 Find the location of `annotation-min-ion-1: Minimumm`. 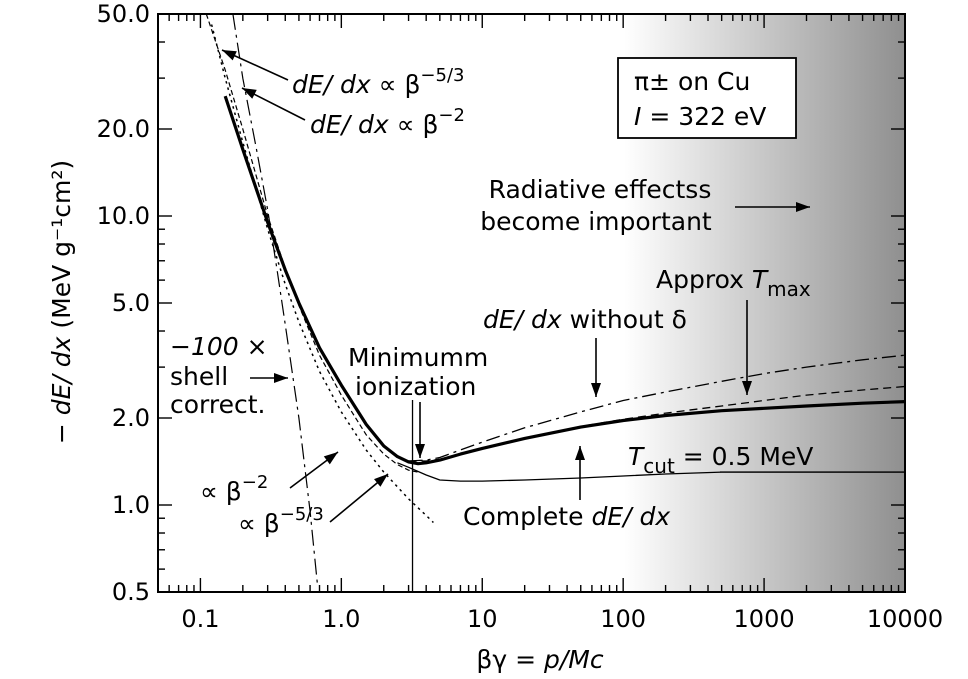

annotation-min-ion-1: Minimumm is located at coordinates (418, 357).